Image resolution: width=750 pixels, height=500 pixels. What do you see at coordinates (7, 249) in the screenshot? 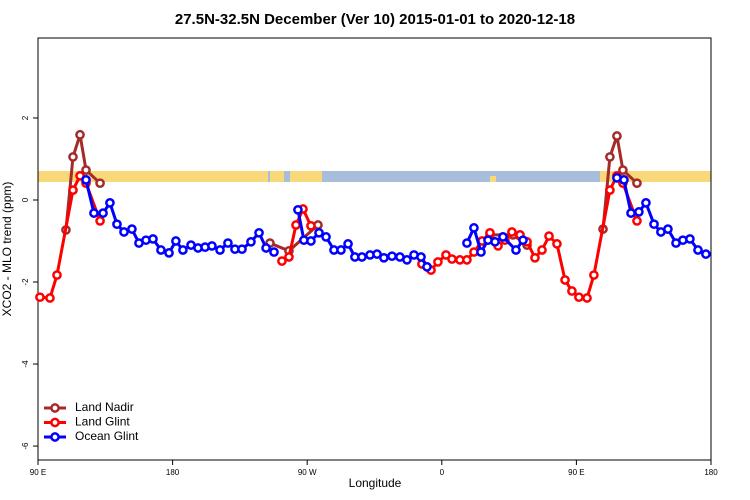
I see `y-axis-label: XCO2 - MLO trend (ppm)` at bounding box center [7, 249].